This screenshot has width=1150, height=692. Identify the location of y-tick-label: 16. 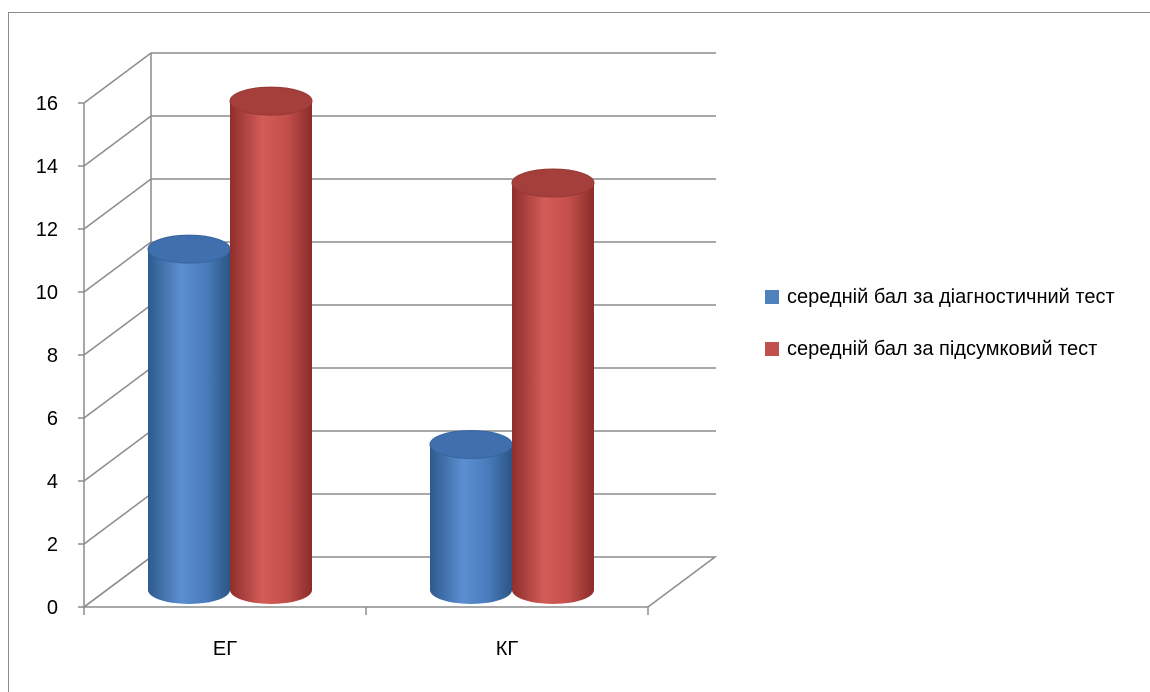
(47, 104).